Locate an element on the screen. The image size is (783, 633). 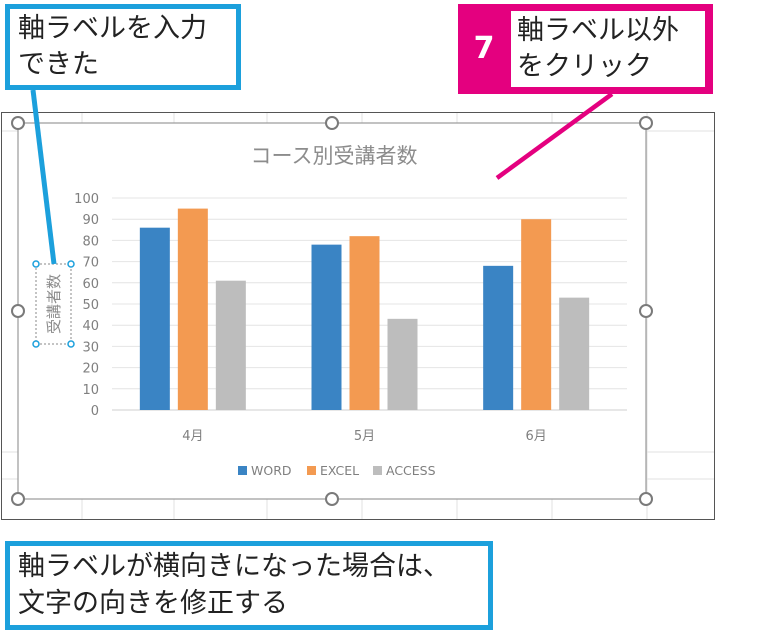
callout-step-click: 7 軸ラベル以外 をクリック is located at coordinates (585, 49).